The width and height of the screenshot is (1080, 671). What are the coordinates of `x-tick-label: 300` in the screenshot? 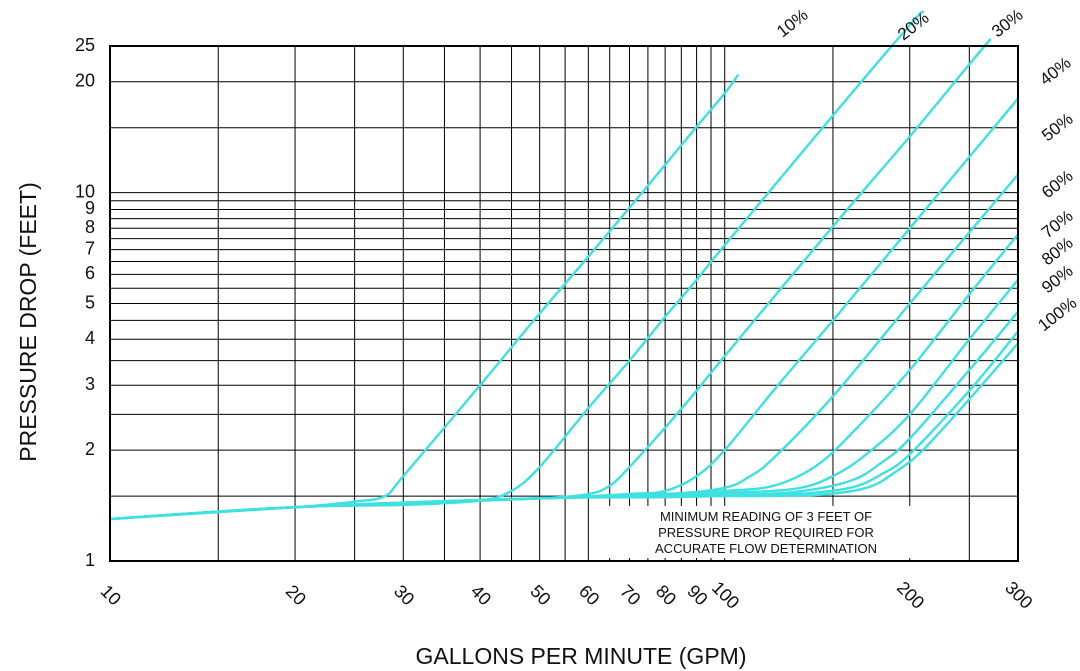 It's located at (1018, 594).